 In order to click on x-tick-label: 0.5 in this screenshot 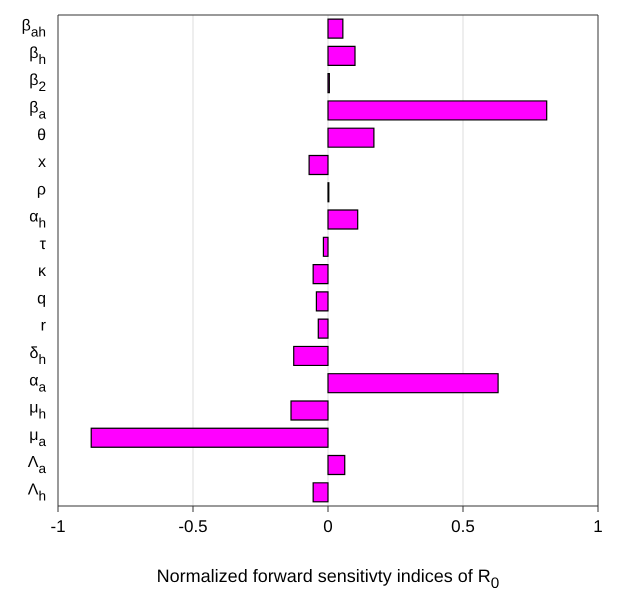, I will do `click(463, 526)`.